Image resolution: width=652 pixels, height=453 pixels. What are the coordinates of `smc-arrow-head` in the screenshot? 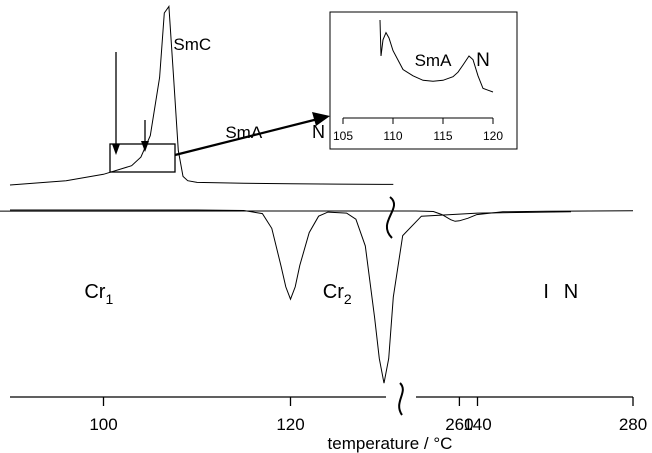 It's located at (116, 149).